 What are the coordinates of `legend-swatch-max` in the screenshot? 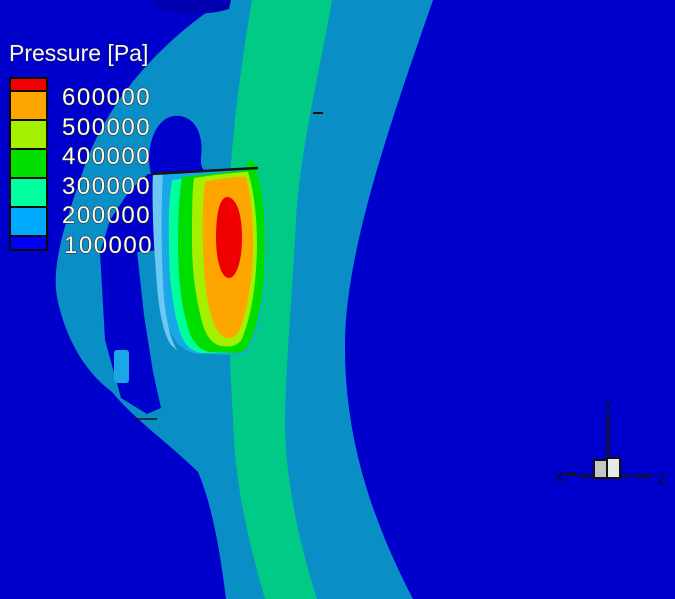 It's located at (28, 84).